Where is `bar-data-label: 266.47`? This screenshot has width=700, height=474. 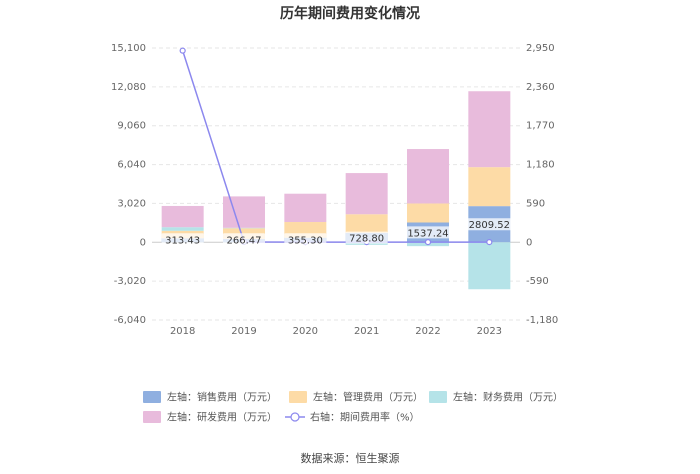
bar-data-label: 266.47 is located at coordinates (244, 240).